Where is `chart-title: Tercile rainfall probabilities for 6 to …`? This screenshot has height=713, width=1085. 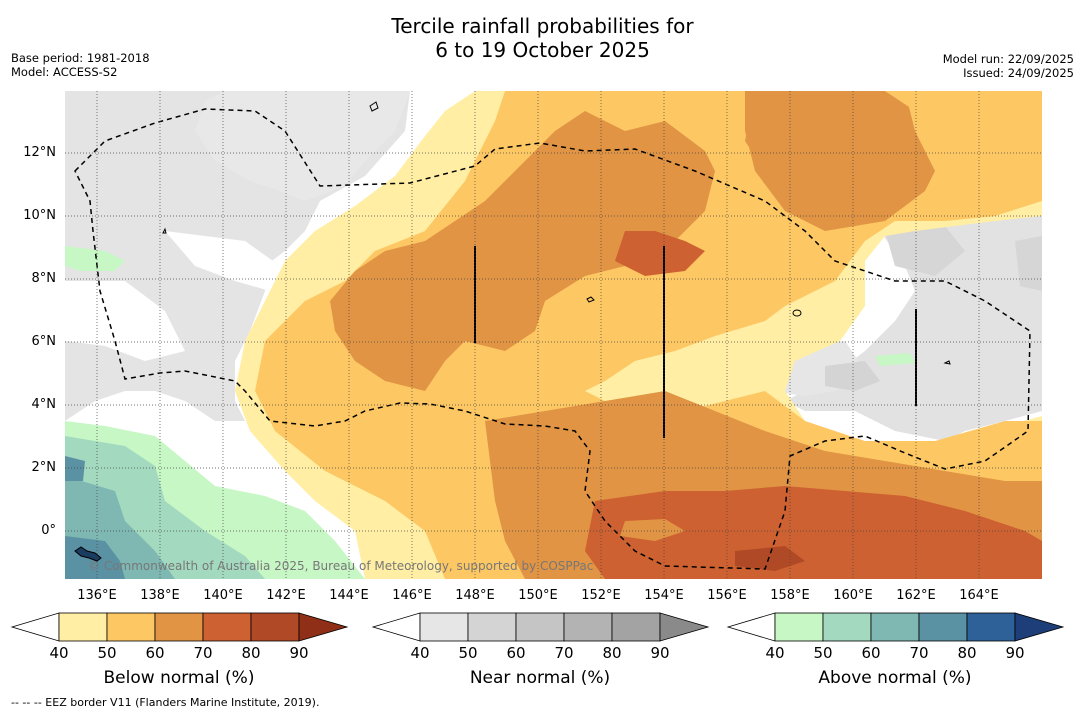
chart-title: Tercile rainfall probabilities for 6 to … is located at coordinates (542, 38).